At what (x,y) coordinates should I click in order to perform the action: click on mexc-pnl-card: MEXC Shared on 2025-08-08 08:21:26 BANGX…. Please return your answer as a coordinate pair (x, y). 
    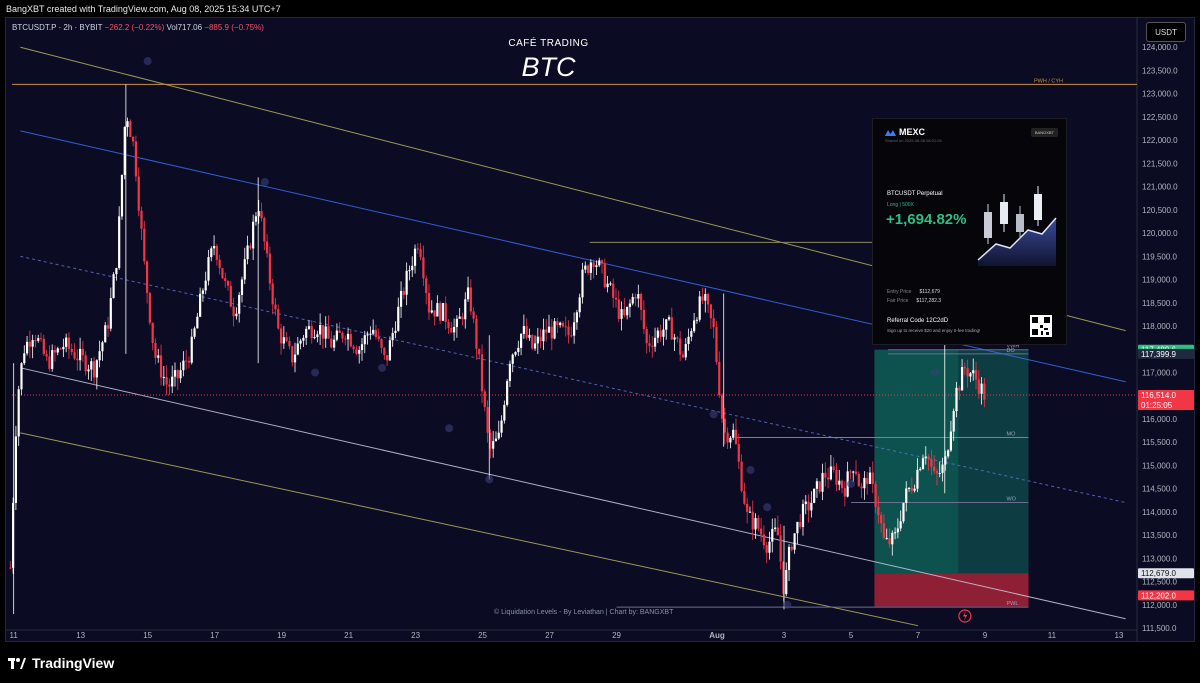
    Looking at the image, I should click on (969, 231).